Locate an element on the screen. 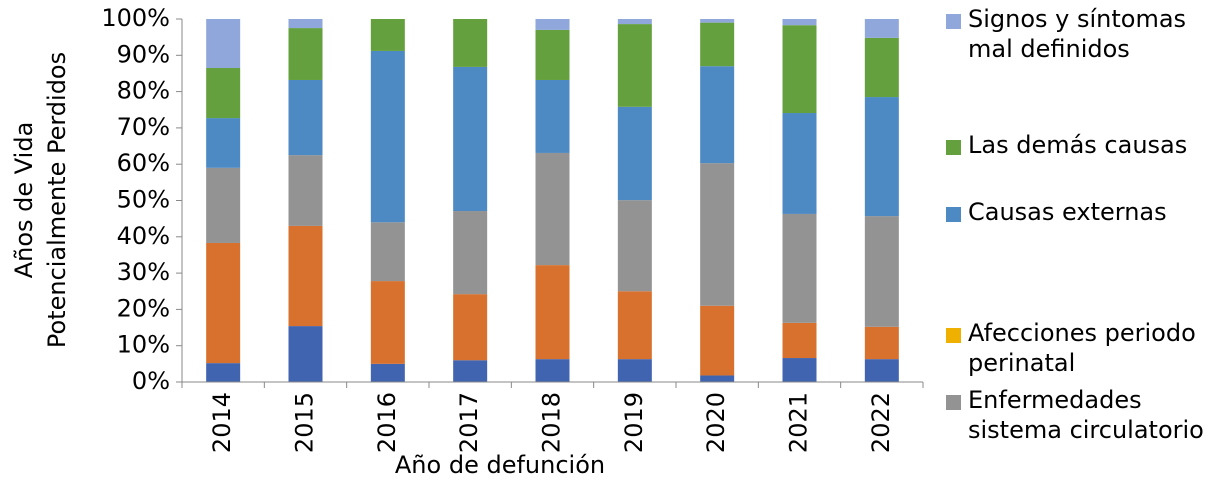  y-tick-label: 0% is located at coordinates (151, 381).